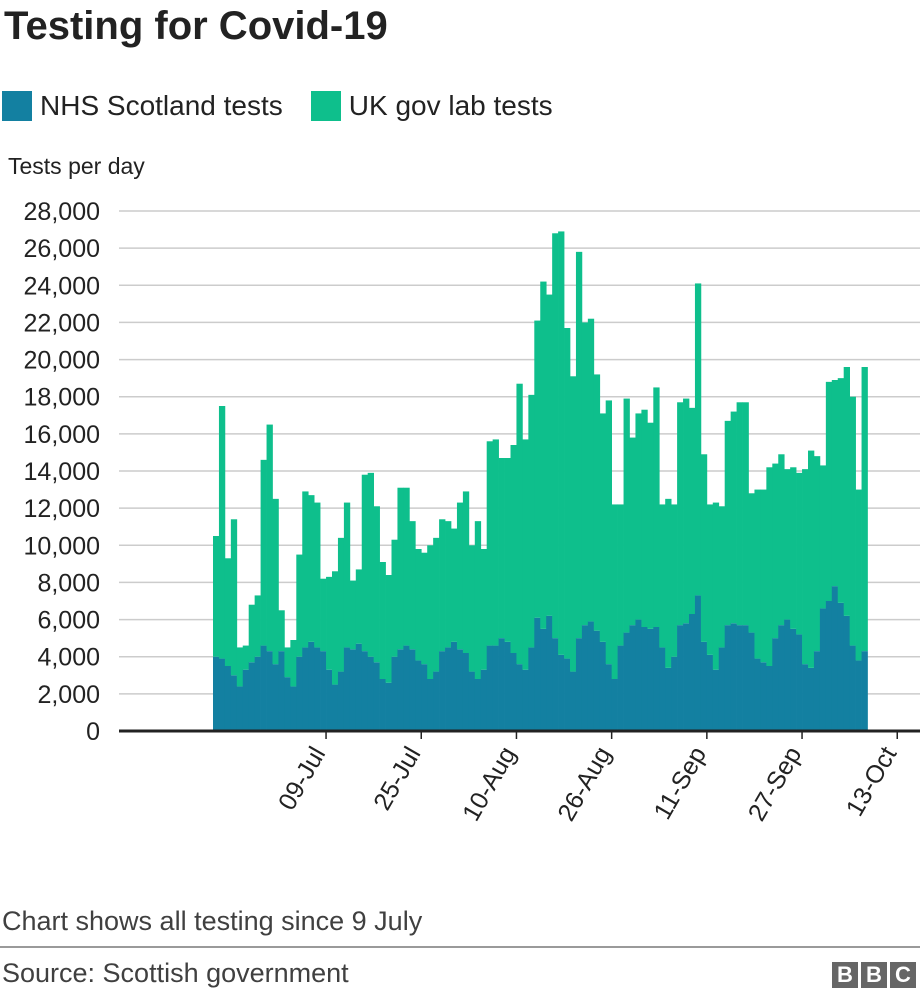 Image resolution: width=920 pixels, height=1002 pixels. What do you see at coordinates (584, 784) in the screenshot?
I see `x-tick-label: 26-Aug` at bounding box center [584, 784].